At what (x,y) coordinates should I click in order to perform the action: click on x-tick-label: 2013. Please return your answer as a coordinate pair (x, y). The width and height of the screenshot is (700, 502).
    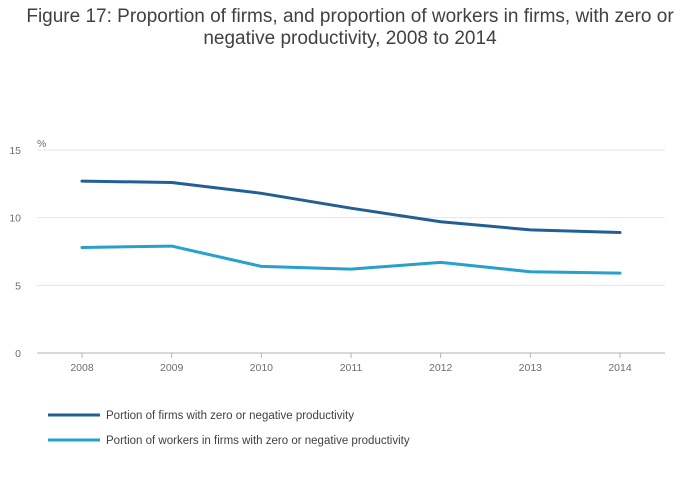
    Looking at the image, I should click on (531, 368).